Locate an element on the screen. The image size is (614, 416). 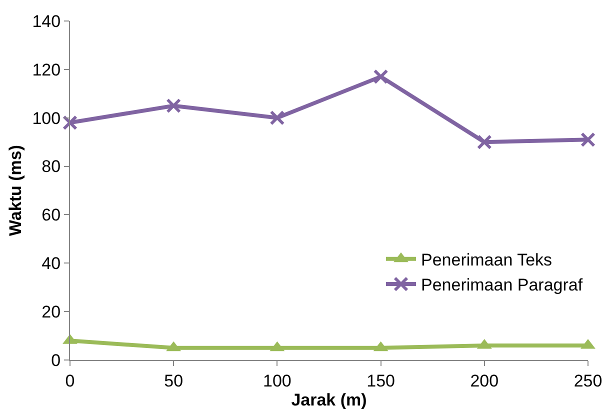
y-tick-label: 80 is located at coordinates (51, 166).